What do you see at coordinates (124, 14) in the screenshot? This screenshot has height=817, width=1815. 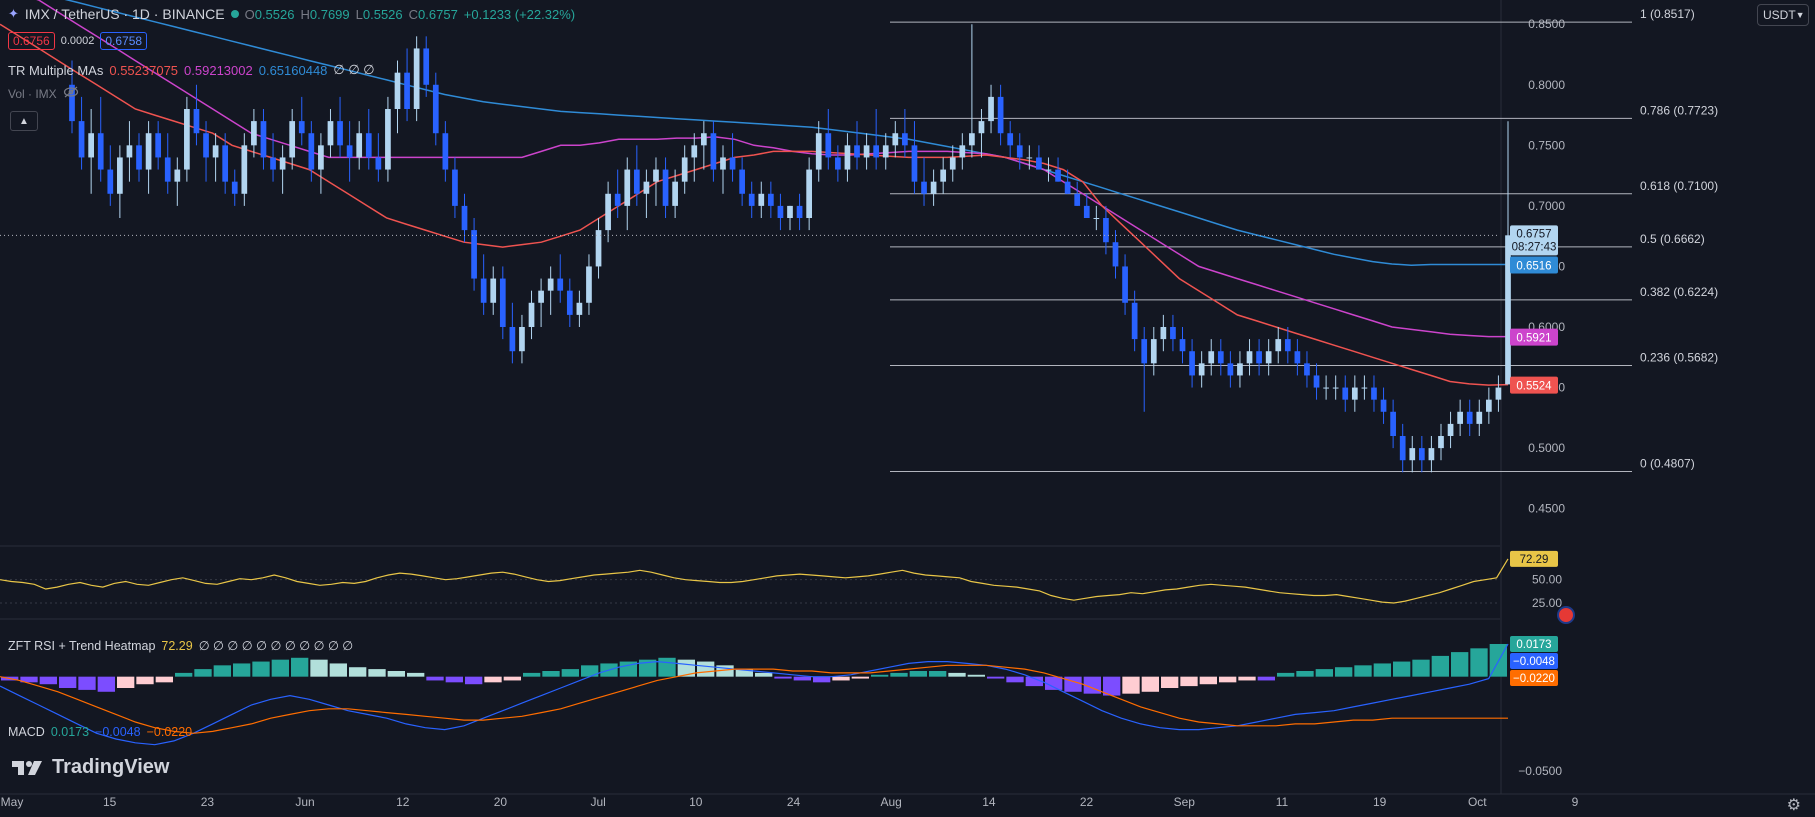 I see `symbol-title: IMX / TetherUS · 1D · BINANCE` at bounding box center [124, 14].